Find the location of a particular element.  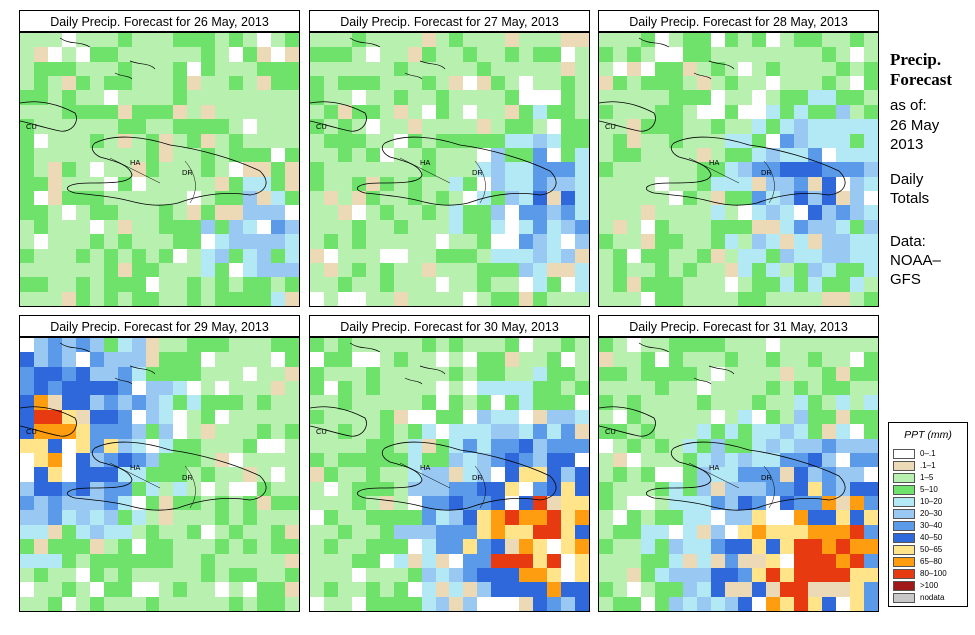

legend-label: 1–5 is located at coordinates (927, 477).